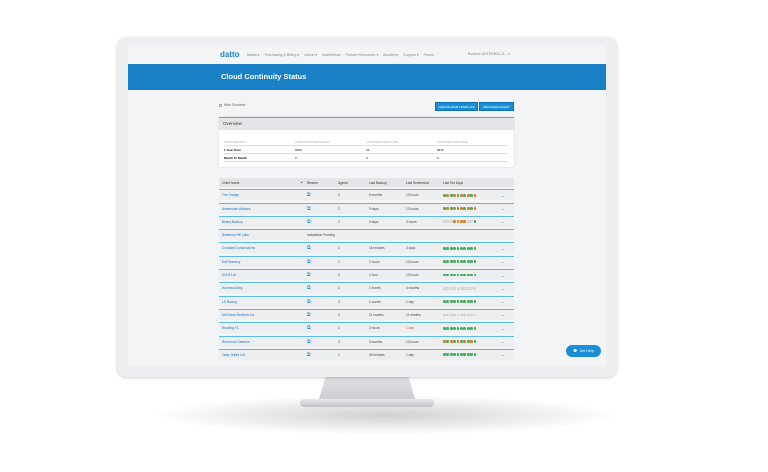 This screenshot has width=768, height=472. Describe the element at coordinates (366, 341) in the screenshot. I see `table-row: Richmond Gardens ⧉ 3 3 months 13 hours ⌄` at that location.